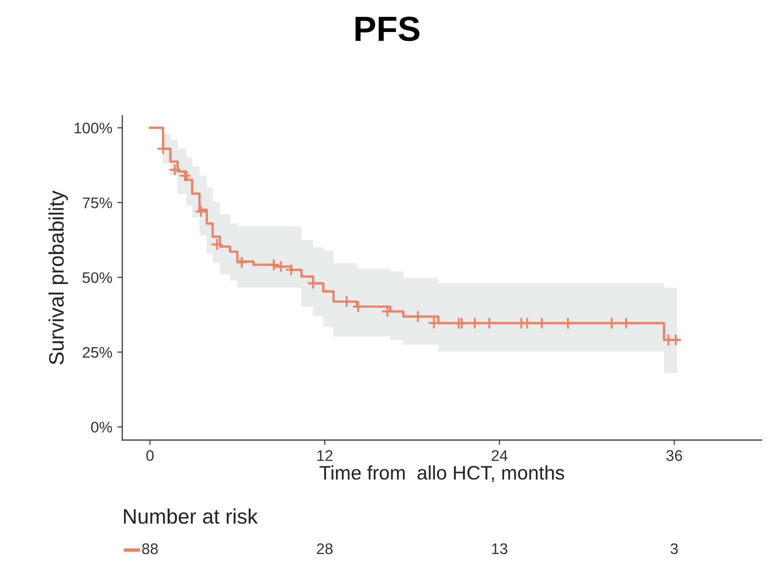  Describe the element at coordinates (150, 548) in the screenshot. I see `text: 88` at that location.